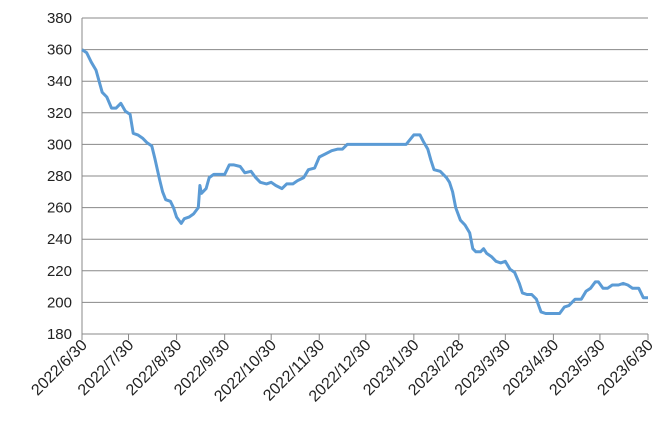 The height and width of the screenshot is (430, 665). I want to click on y-tick-label: 300, so click(59, 144).